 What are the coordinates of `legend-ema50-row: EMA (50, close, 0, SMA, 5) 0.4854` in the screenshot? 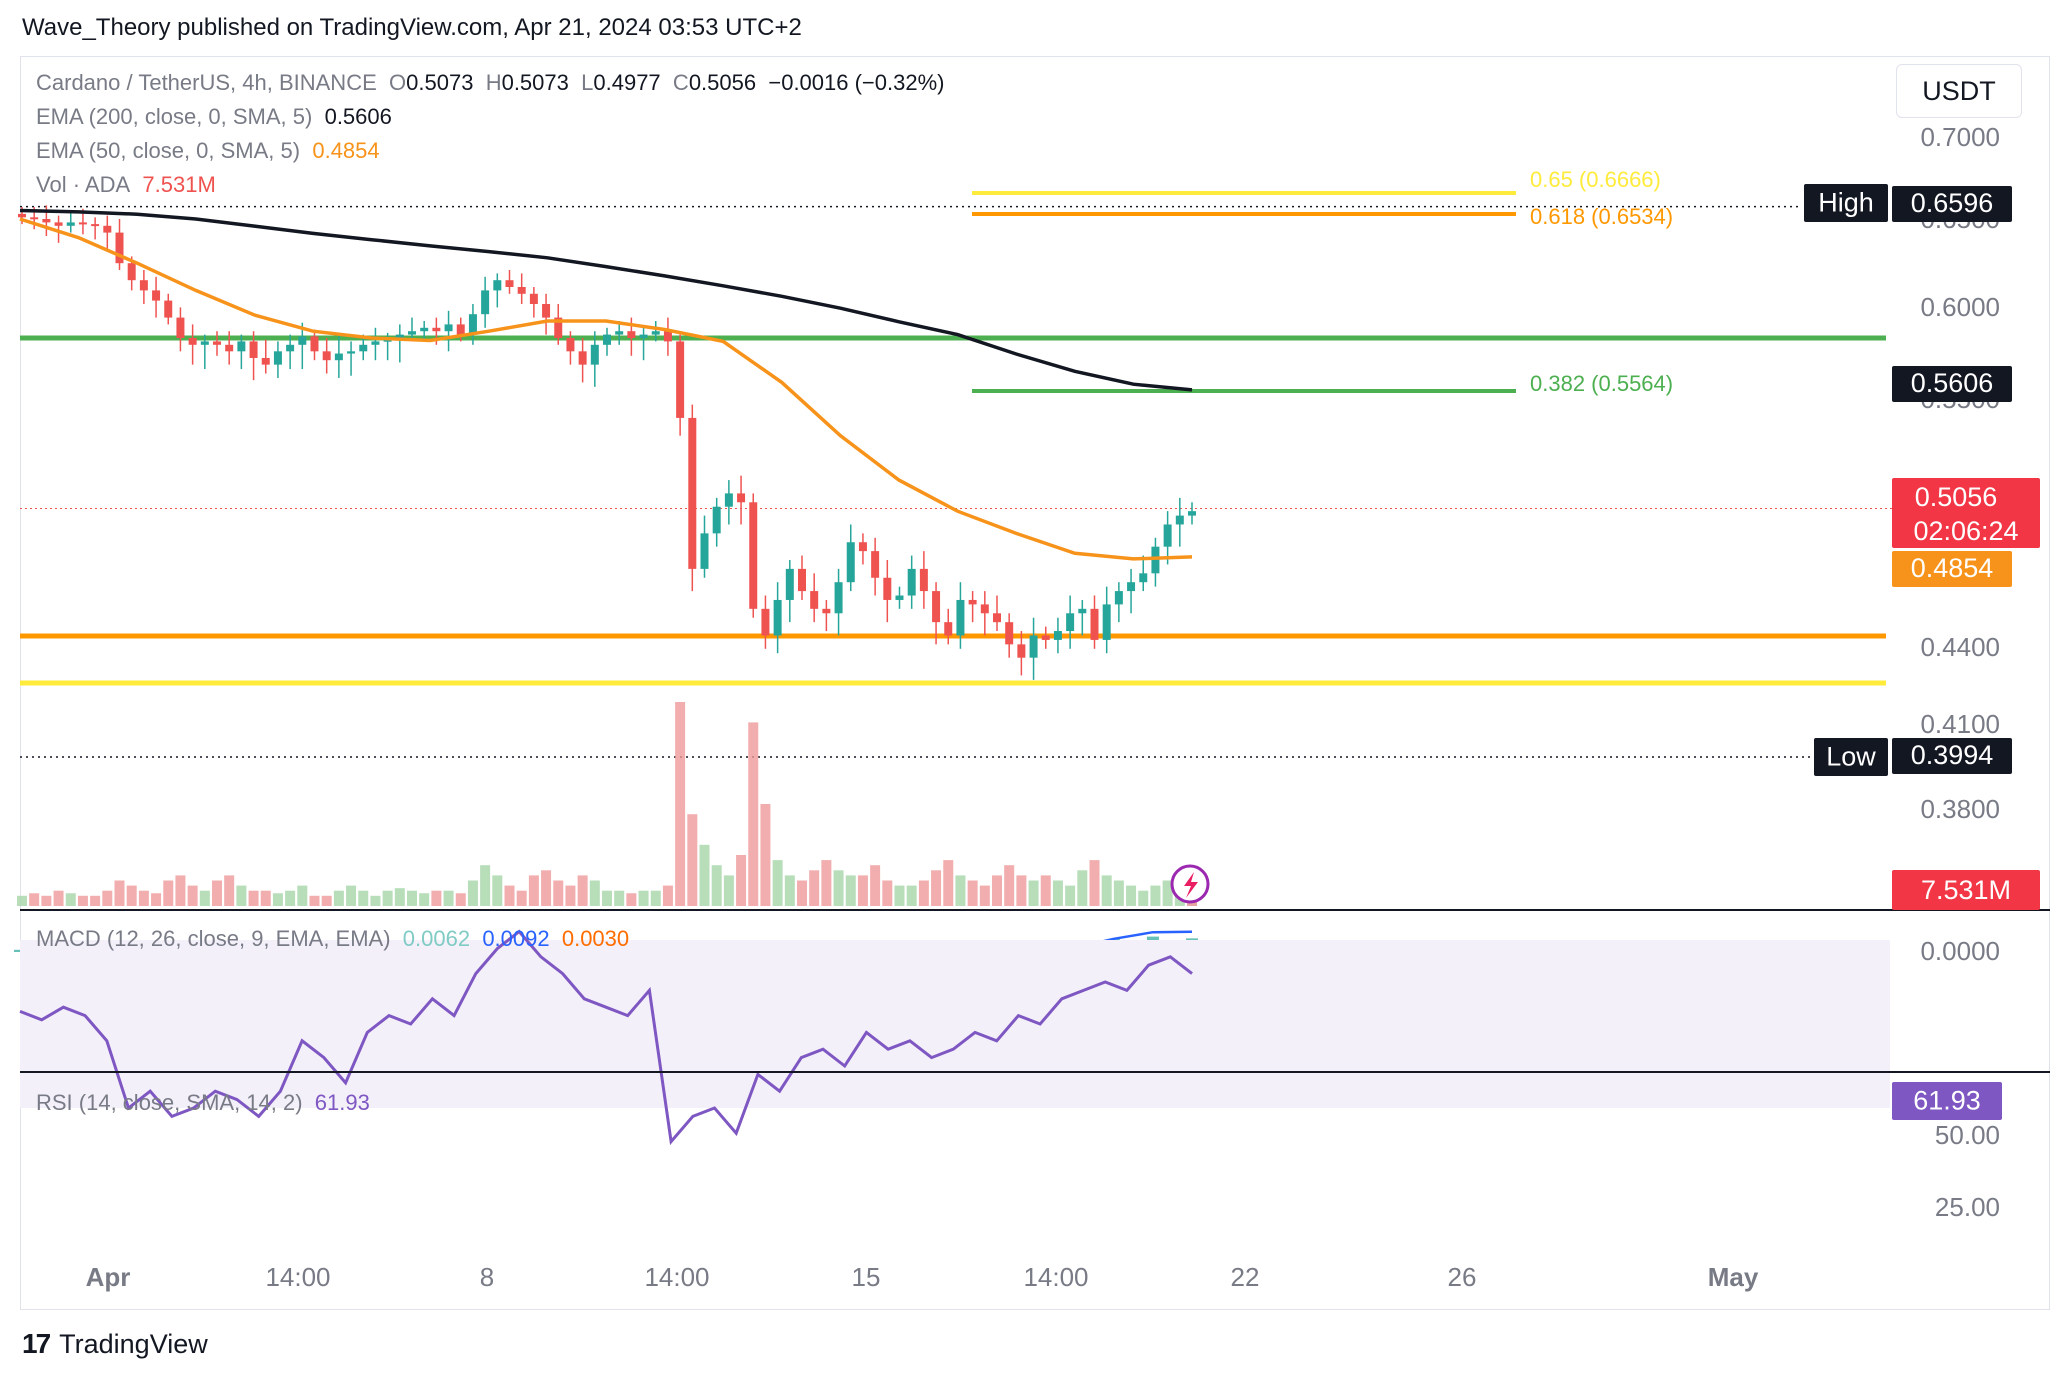 It's located at (208, 151).